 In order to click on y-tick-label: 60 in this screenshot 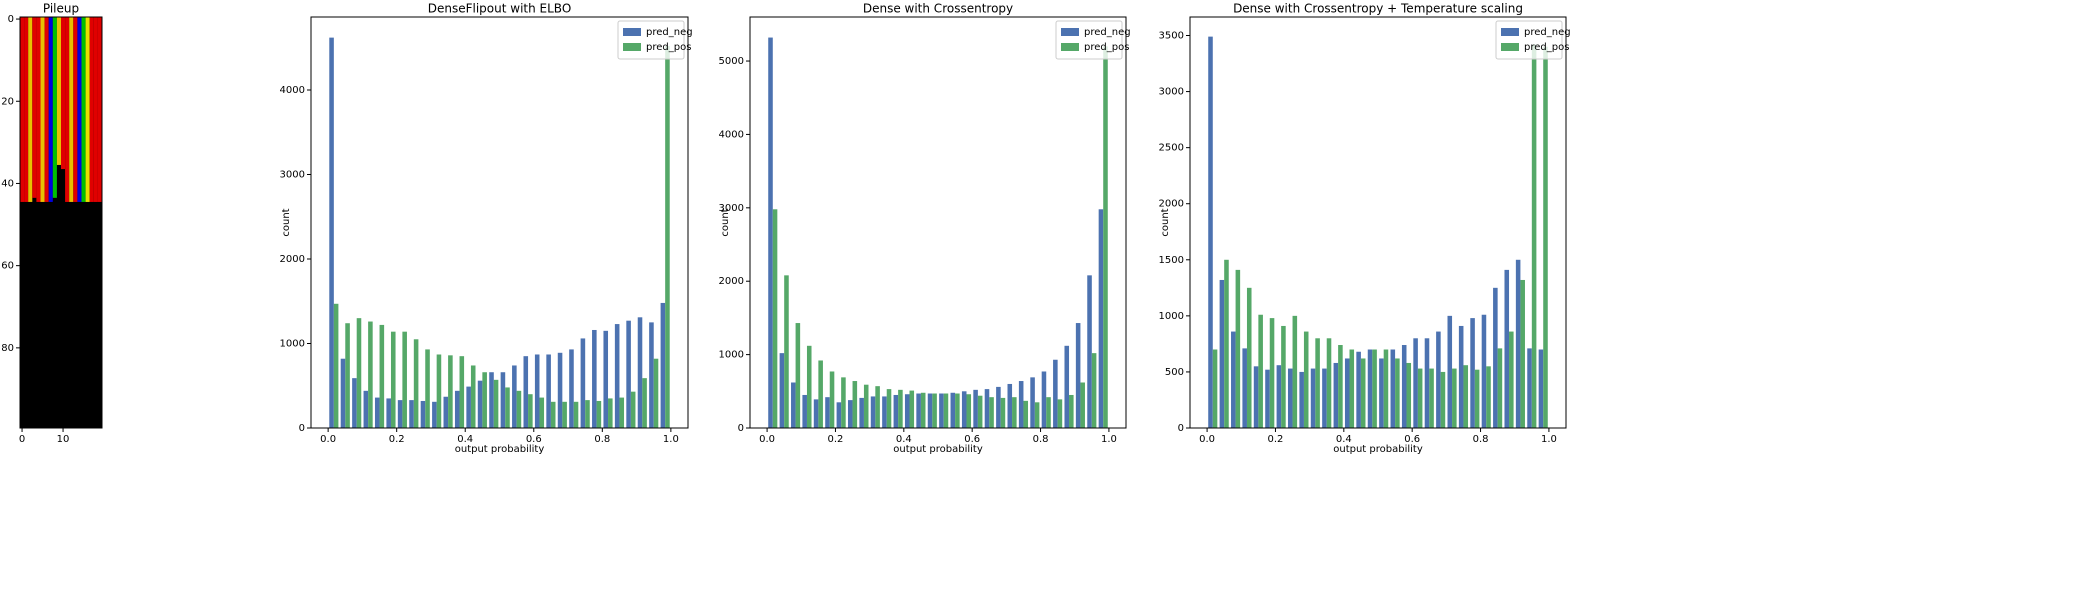, I will do `click(7, 266)`.